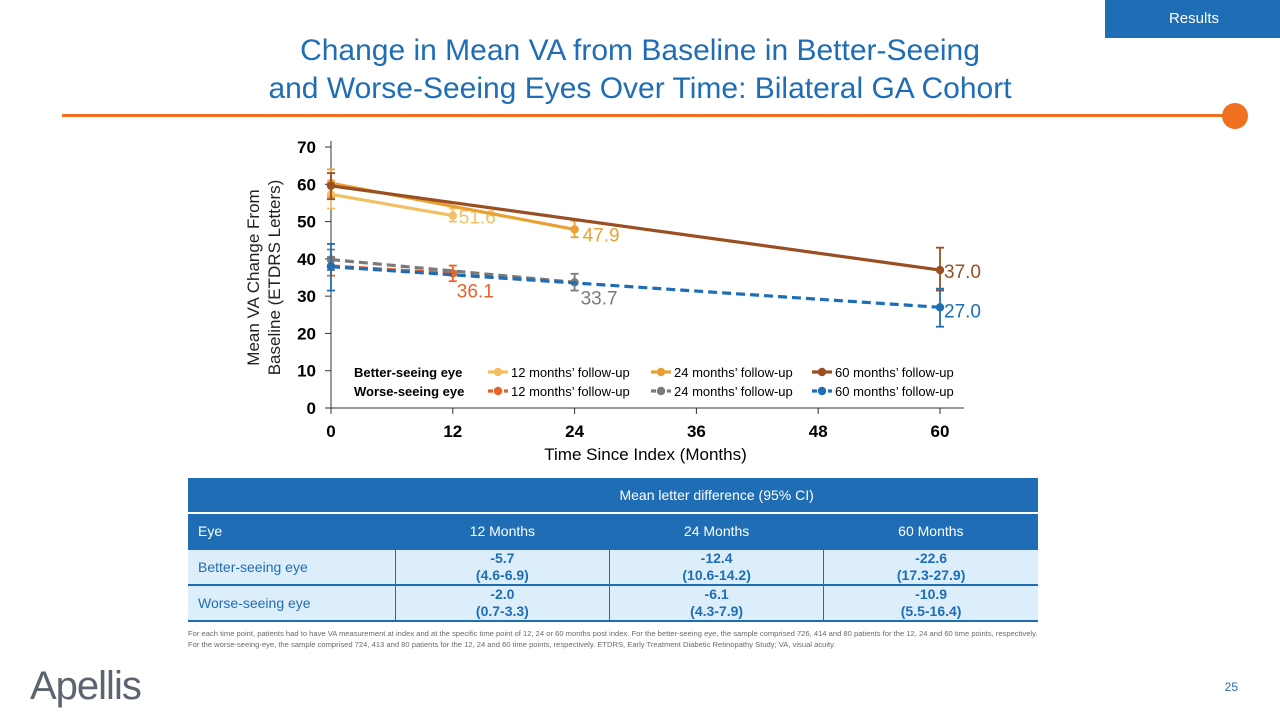  I want to click on table-cell: -5.7 (4.6-6.9), so click(502, 566).